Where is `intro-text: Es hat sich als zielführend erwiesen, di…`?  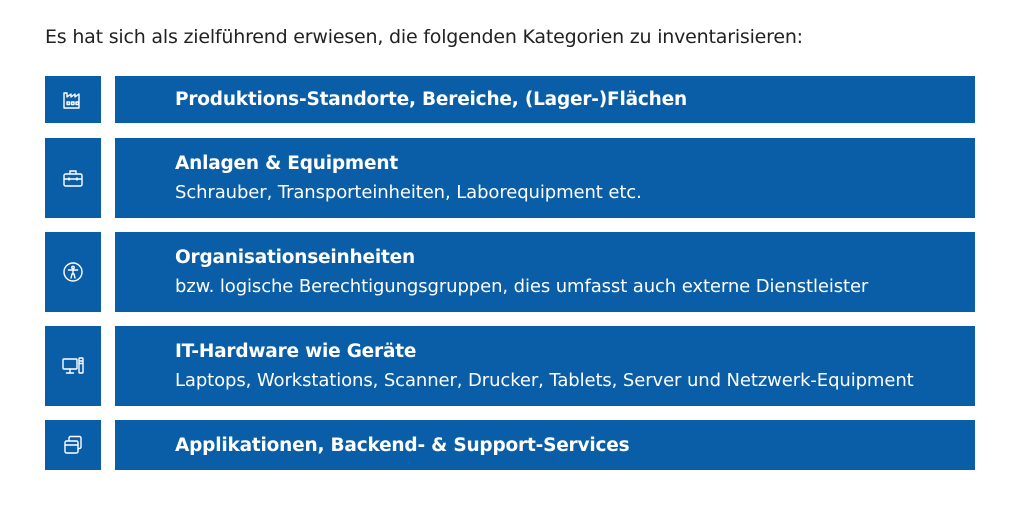 intro-text: Es hat sich als zielführend erwiesen, di… is located at coordinates (424, 37).